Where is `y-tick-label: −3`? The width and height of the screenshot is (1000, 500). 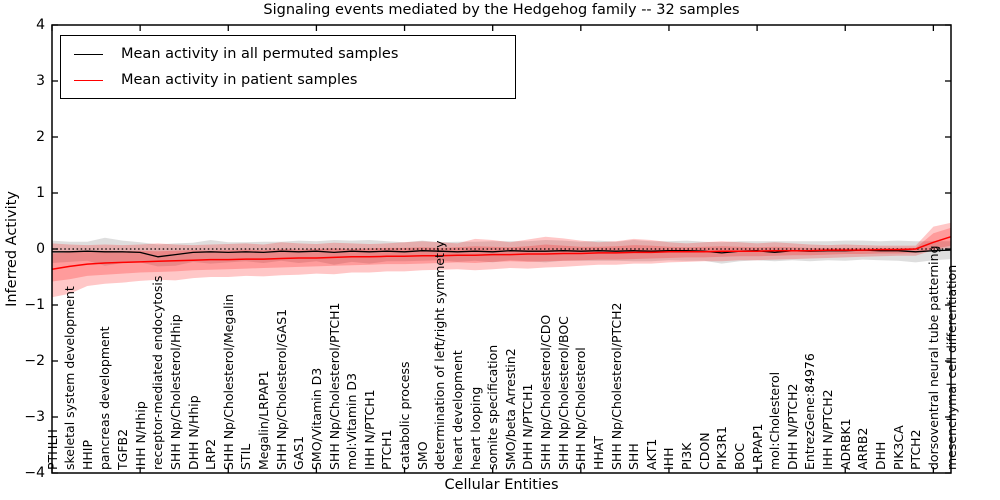 y-tick-label: −3 is located at coordinates (34, 417).